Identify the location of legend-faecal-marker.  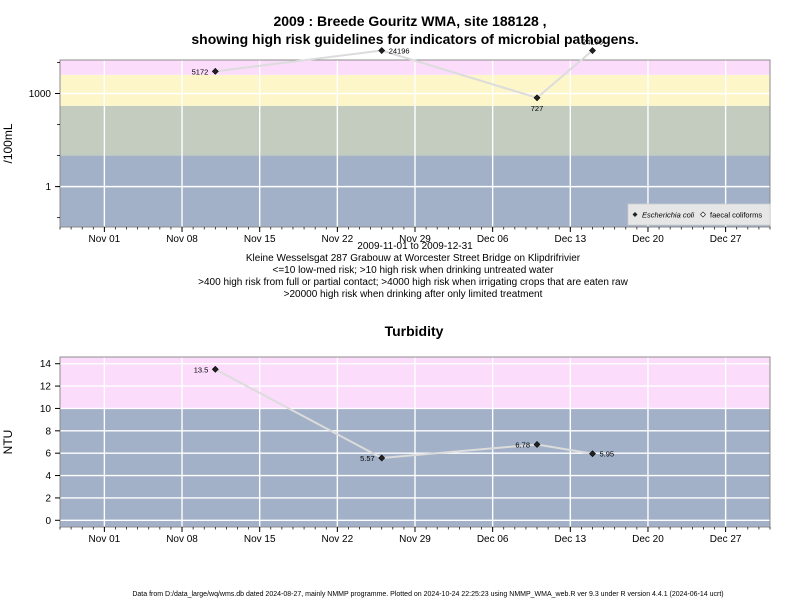
(703, 214).